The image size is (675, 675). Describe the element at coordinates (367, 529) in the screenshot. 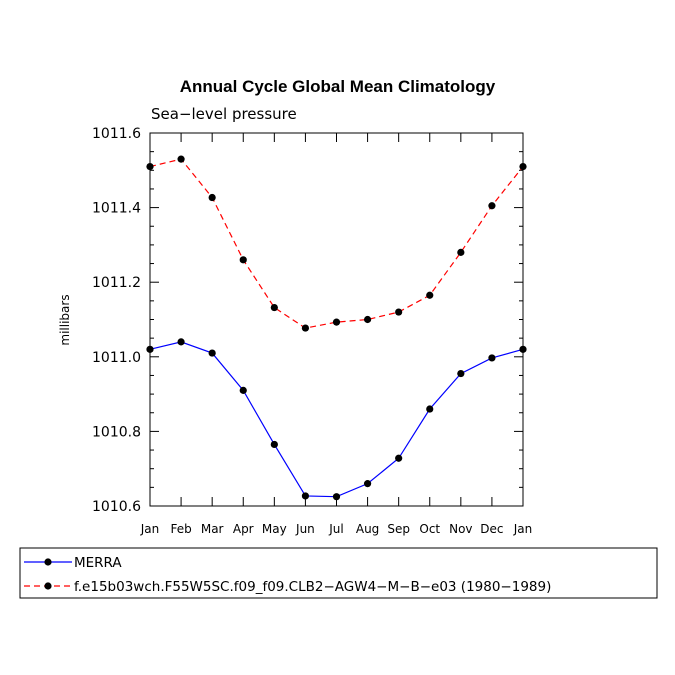

I see `x-tick-label: Aug` at that location.